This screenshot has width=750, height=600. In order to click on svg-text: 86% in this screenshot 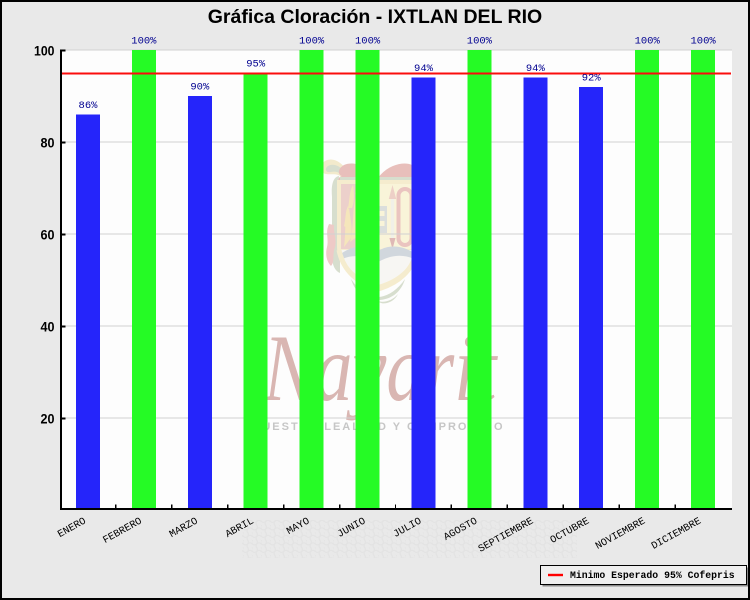, I will do `click(89, 106)`.